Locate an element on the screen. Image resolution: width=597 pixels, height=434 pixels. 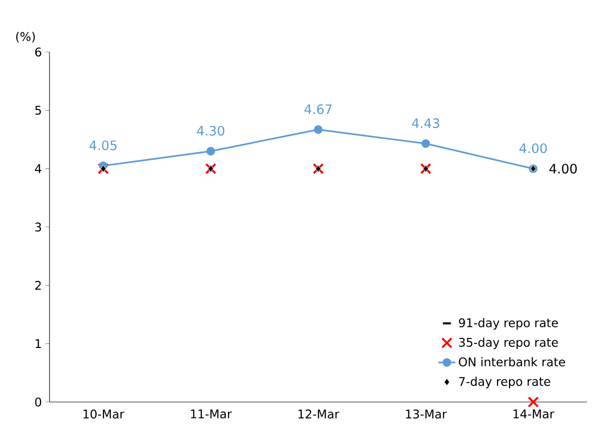
x-tick-label: 12-Mar is located at coordinates (319, 414).